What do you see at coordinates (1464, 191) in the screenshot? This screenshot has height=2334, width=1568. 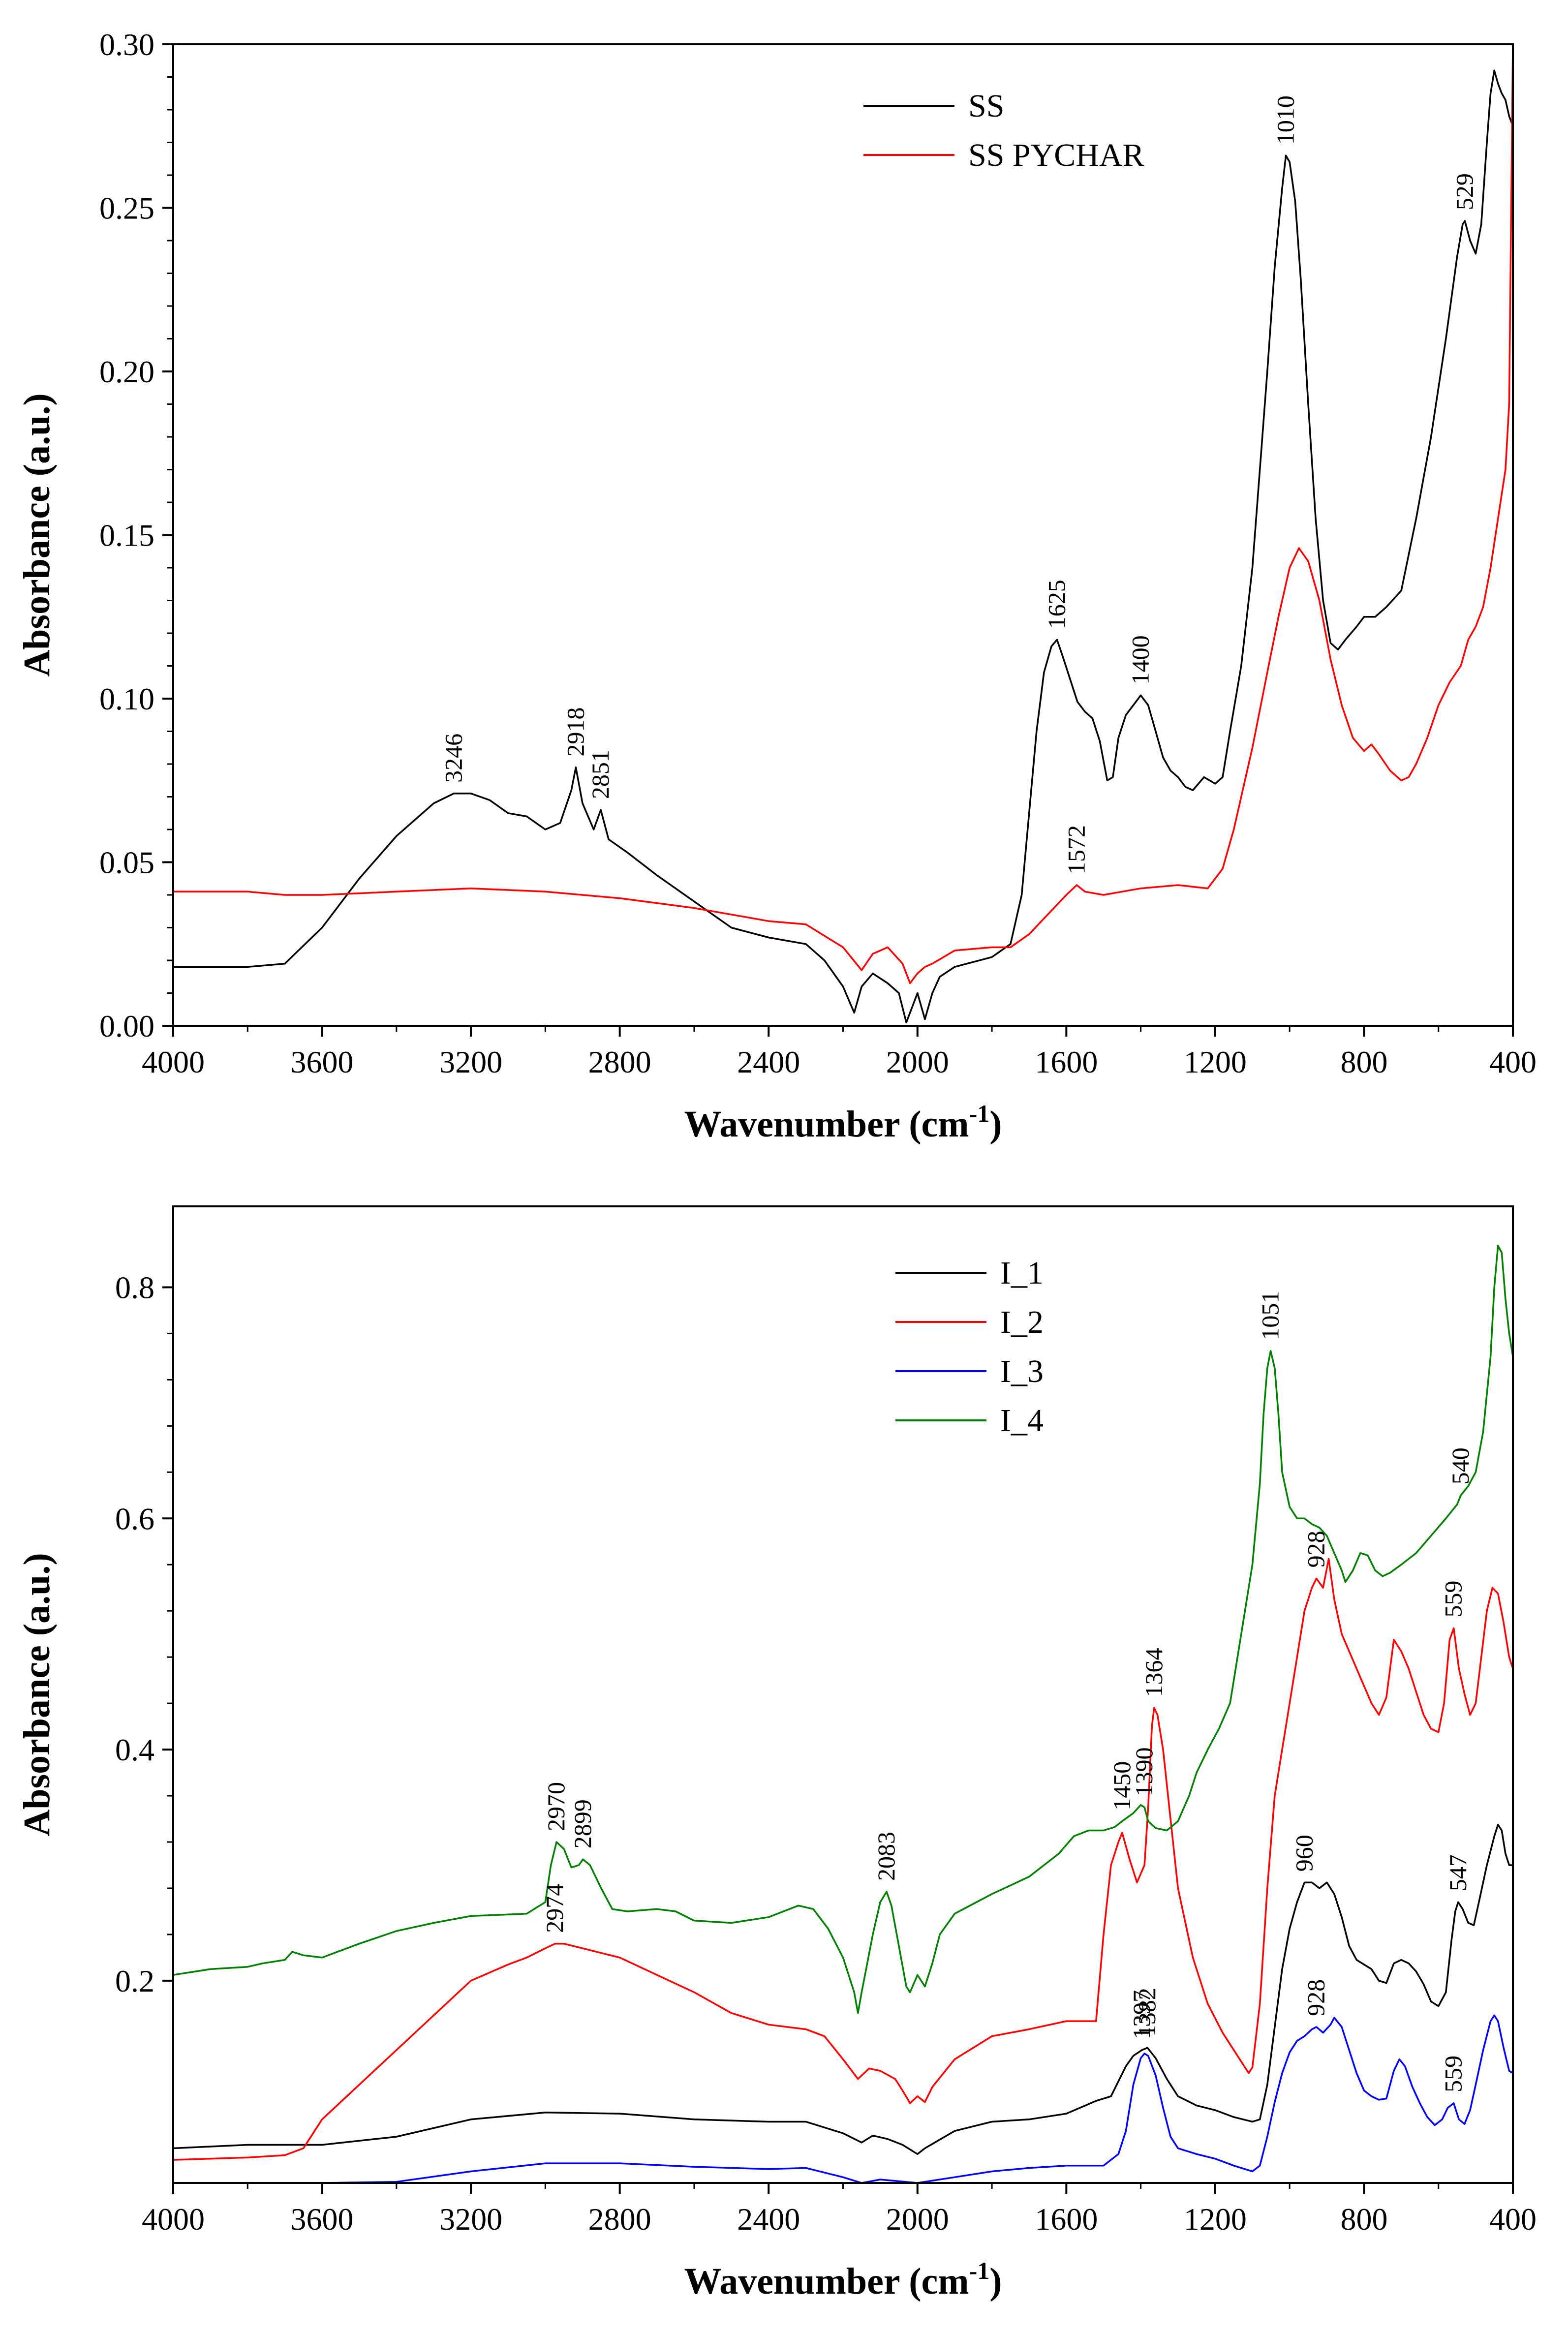 I see `peak-label: 529` at bounding box center [1464, 191].